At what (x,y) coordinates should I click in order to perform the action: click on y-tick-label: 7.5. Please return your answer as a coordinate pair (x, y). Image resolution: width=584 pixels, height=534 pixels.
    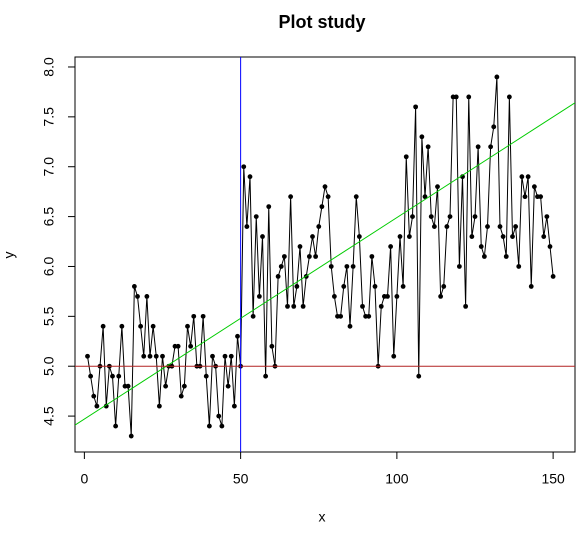
    Looking at the image, I should click on (49, 117).